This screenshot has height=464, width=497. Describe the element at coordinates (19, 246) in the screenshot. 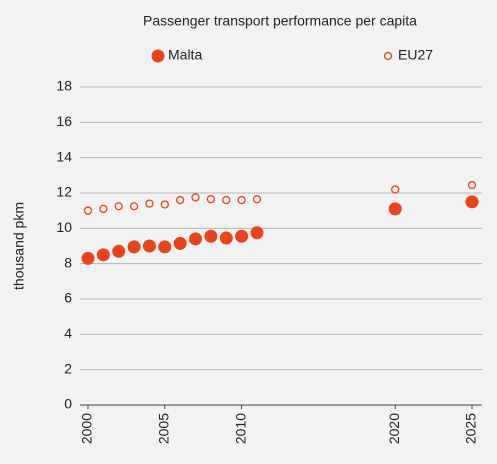

I see `y-axis-label: thousand pkm` at that location.